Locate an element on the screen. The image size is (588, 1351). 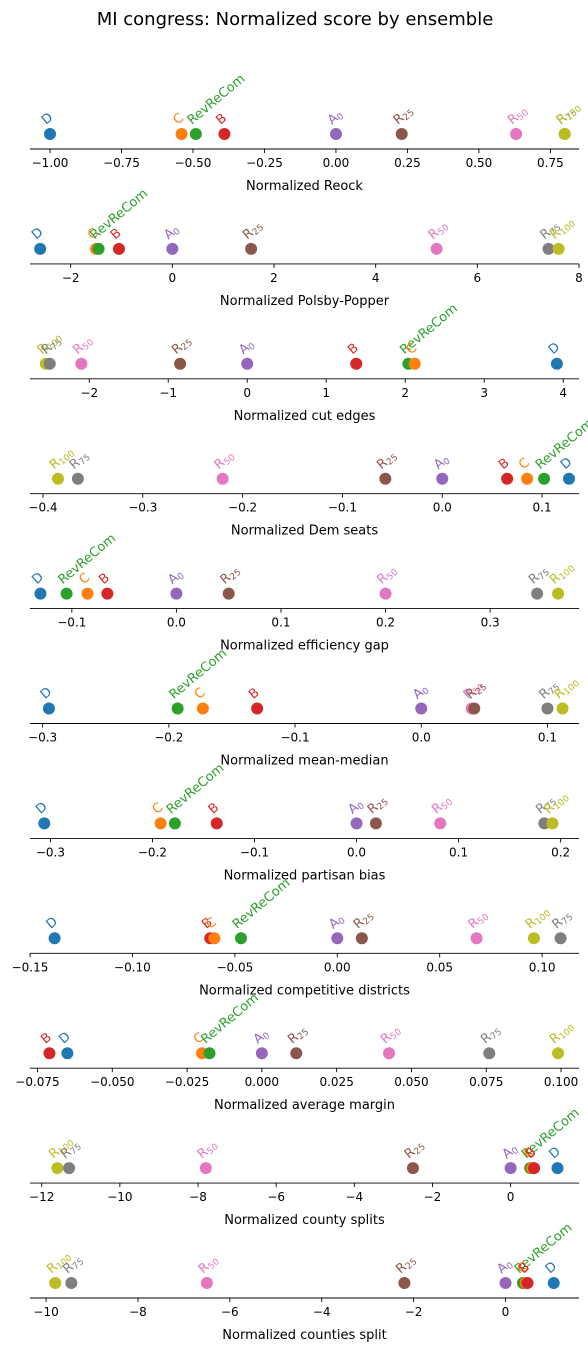
x-tick-label: −0.050 is located at coordinates (112, 1082).